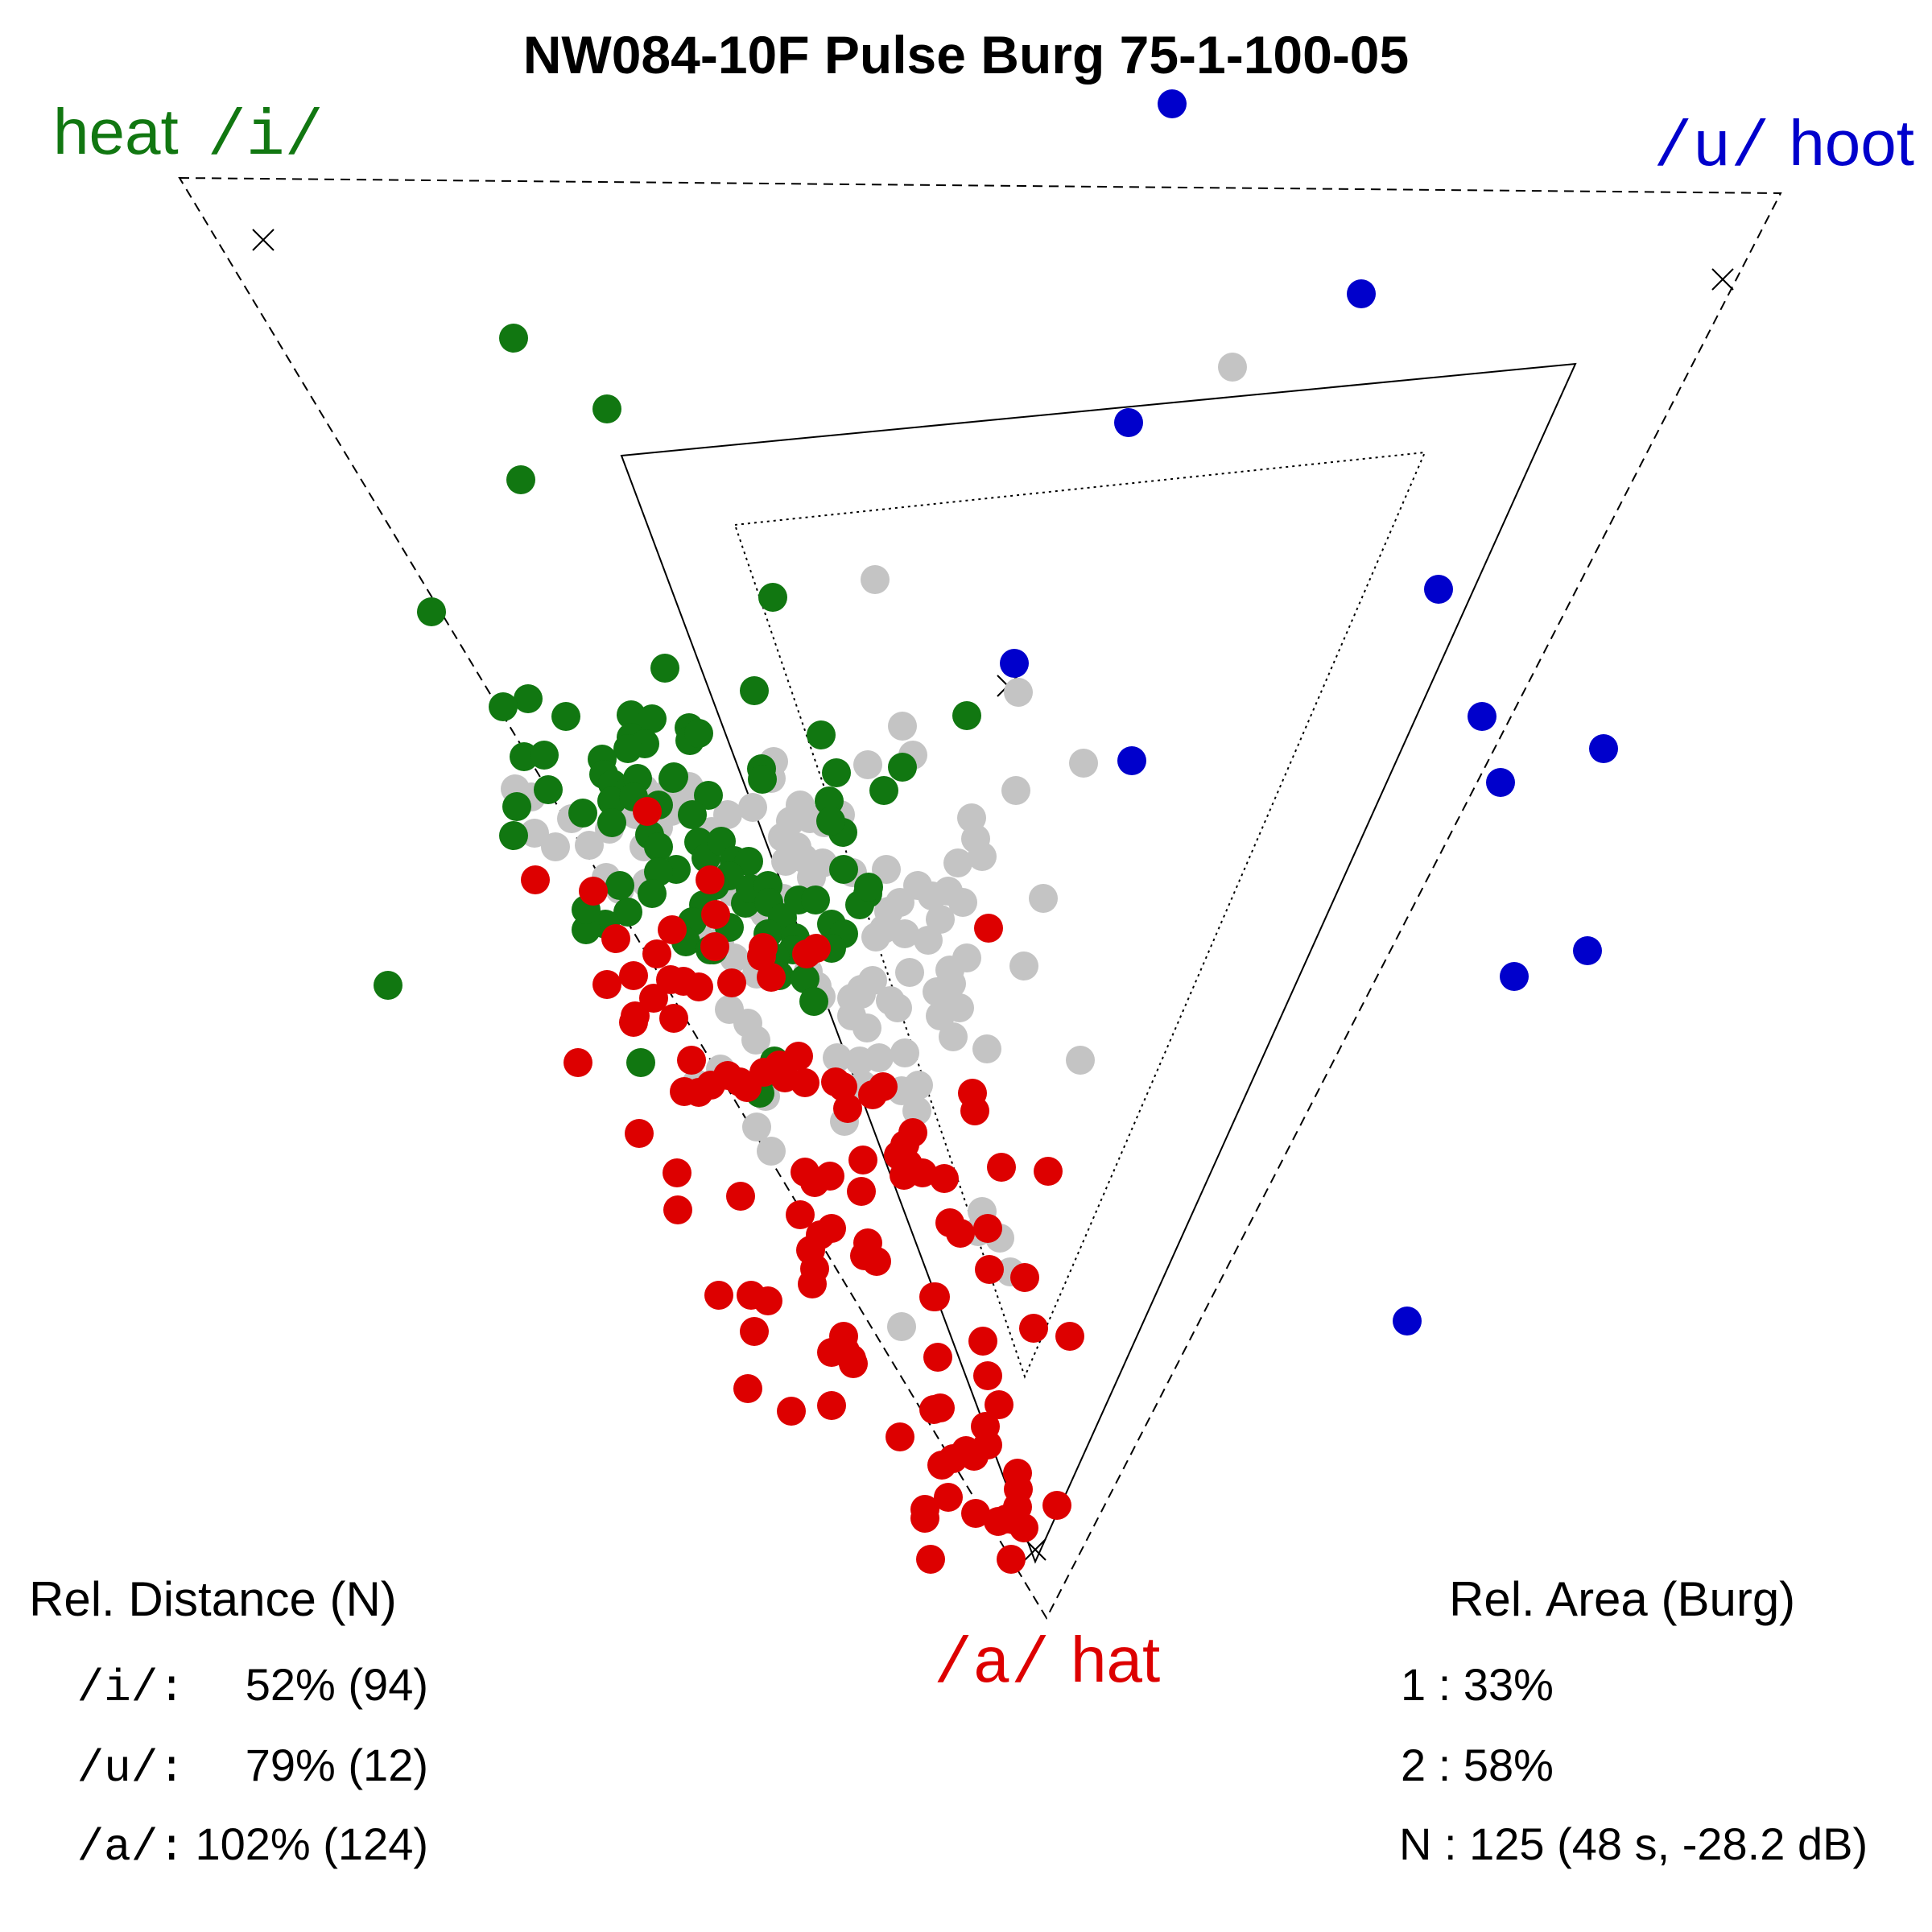 The width and height of the screenshot is (1932, 1932). I want to click on legend-right-row-n: N : 125 (48 s, -28.2 dB), so click(1633, 1844).